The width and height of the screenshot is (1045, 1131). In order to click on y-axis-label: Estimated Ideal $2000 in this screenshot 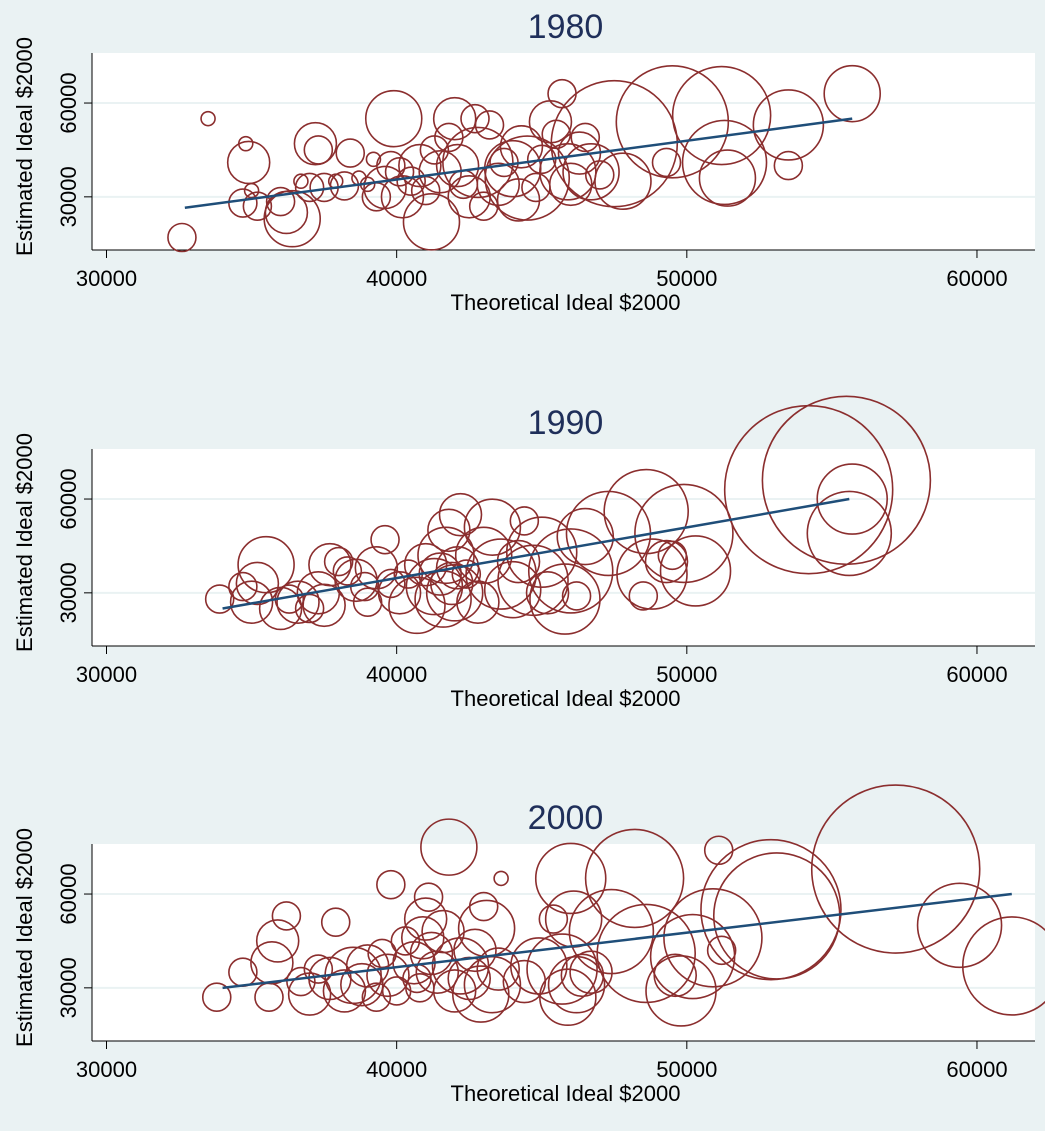, I will do `click(24, 146)`.